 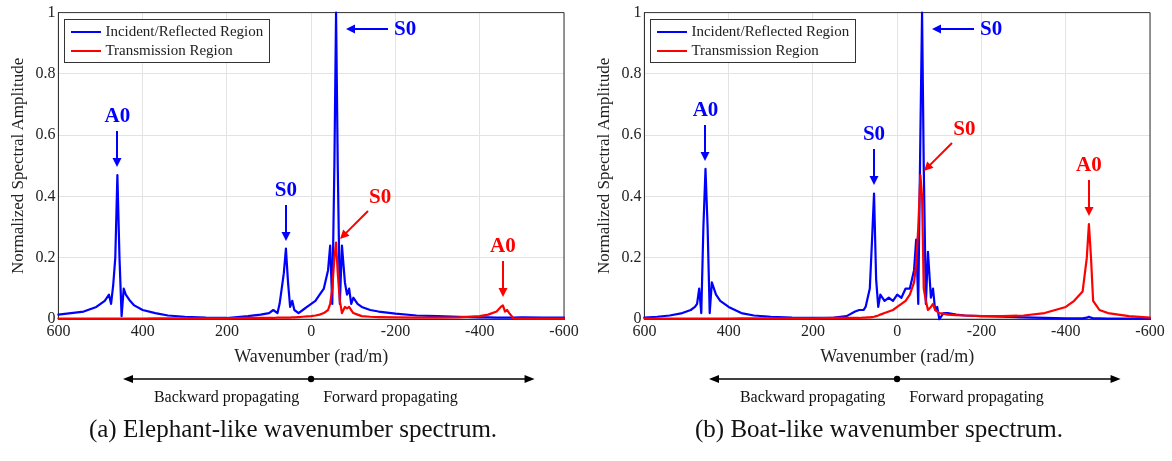 I want to click on text: (a) Elephant-like wavenumber spectrum., so click(x=293, y=429).